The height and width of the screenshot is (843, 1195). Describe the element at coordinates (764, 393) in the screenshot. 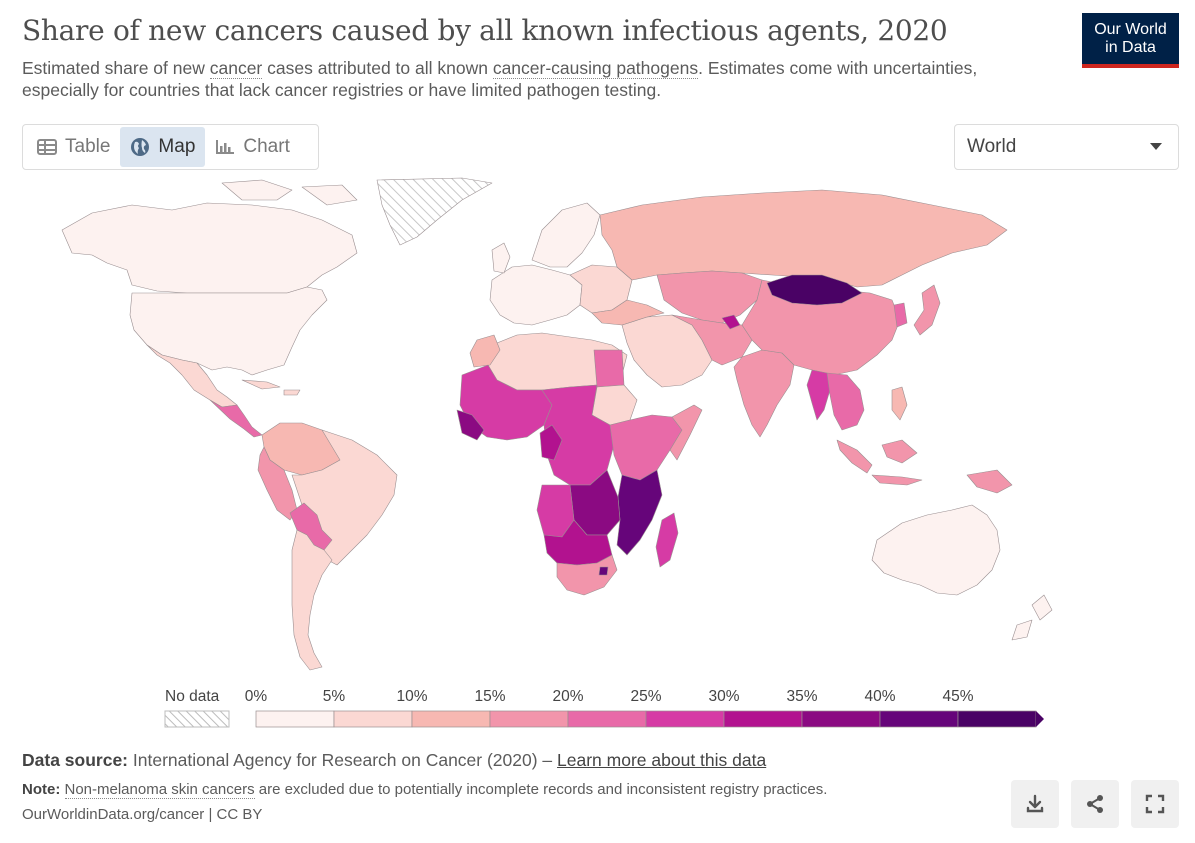

I see `region-india` at that location.